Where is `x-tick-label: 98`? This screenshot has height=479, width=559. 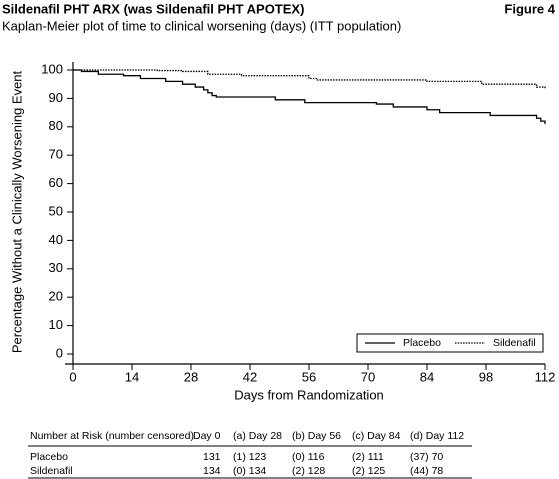 x-tick-label: 98 is located at coordinates (486, 376).